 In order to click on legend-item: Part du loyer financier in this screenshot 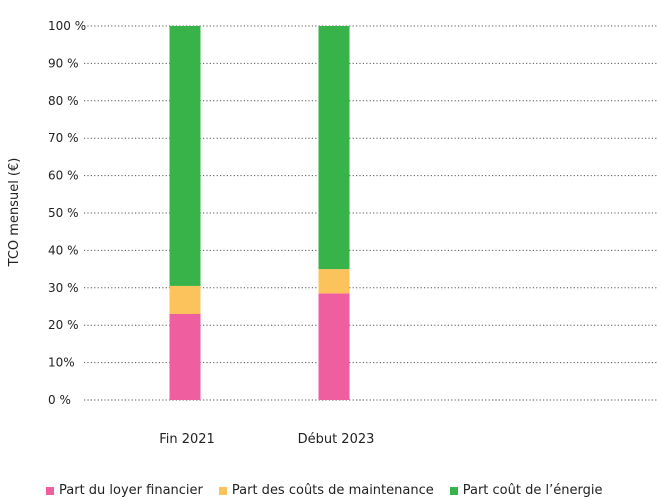, I will do `click(124, 490)`.